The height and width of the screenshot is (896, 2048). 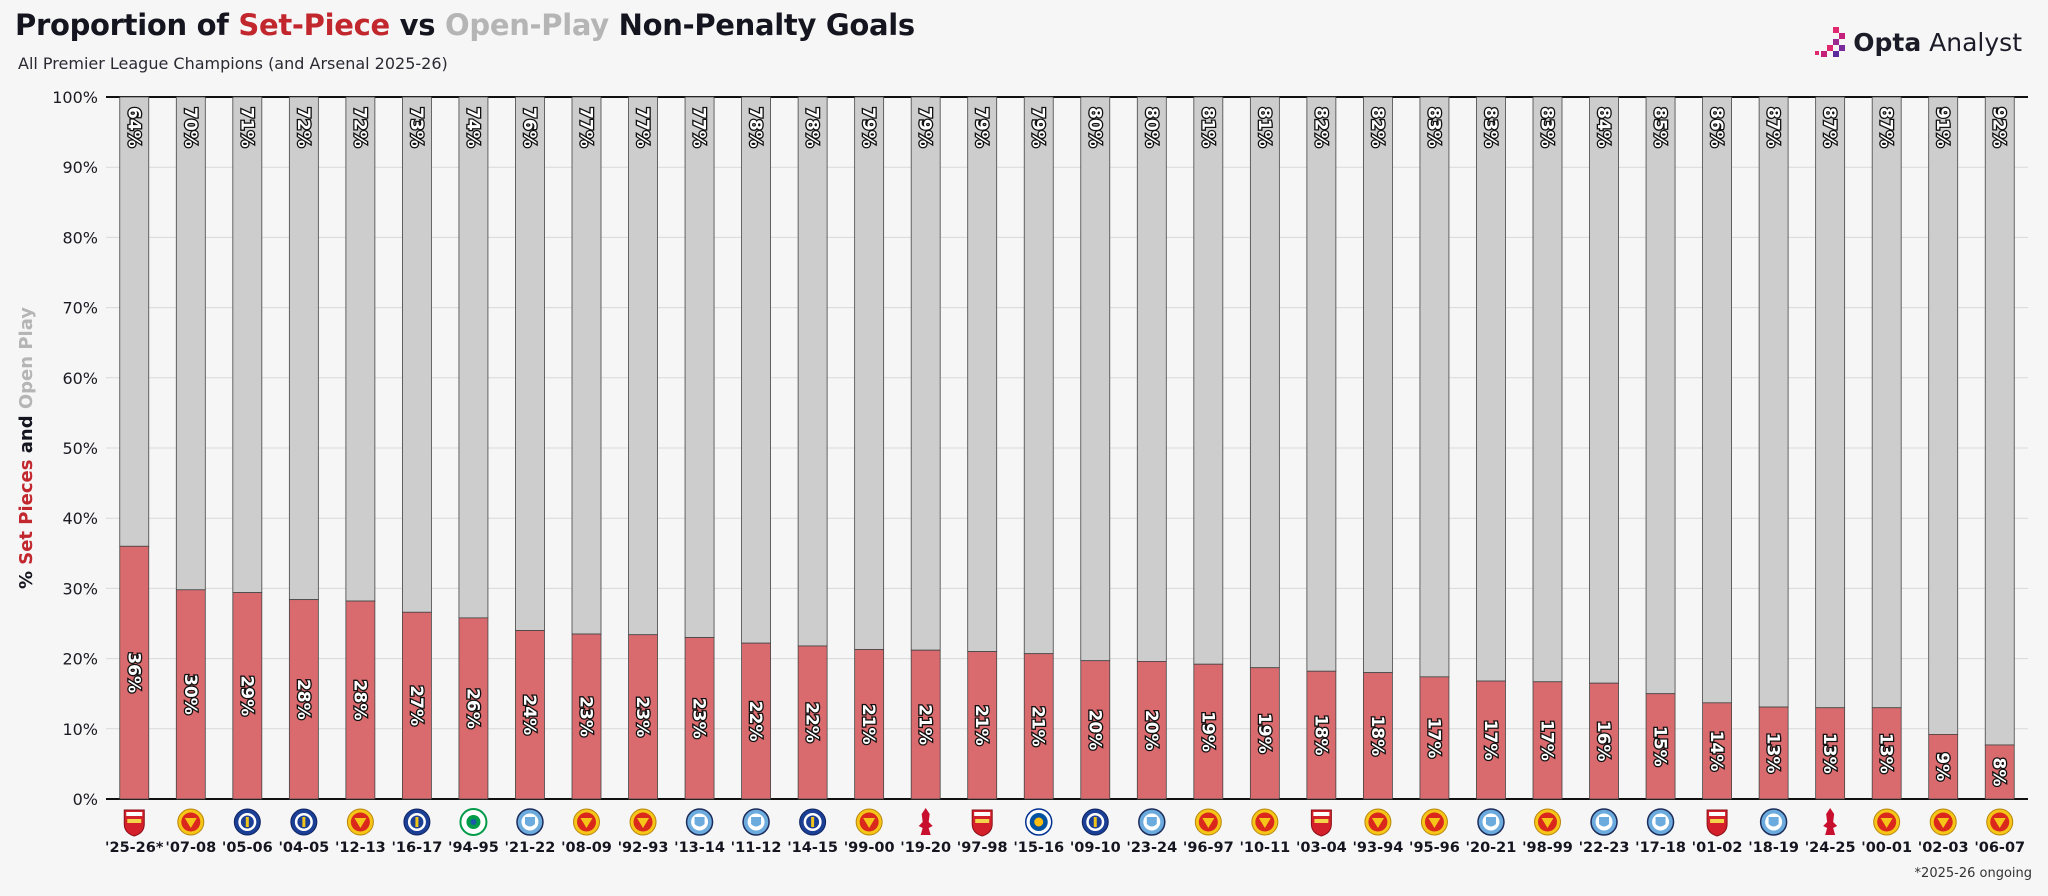 I want to click on x-tick-label: '07-08, so click(x=190, y=848).